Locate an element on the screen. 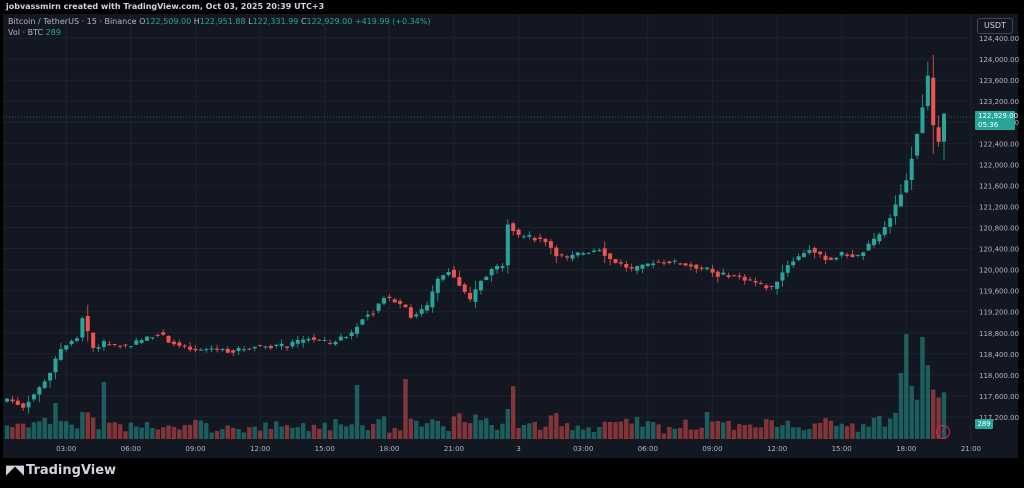 Image resolution: width=1024 pixels, height=488 pixels. price-tick-label: 121,200.00 is located at coordinates (999, 207).